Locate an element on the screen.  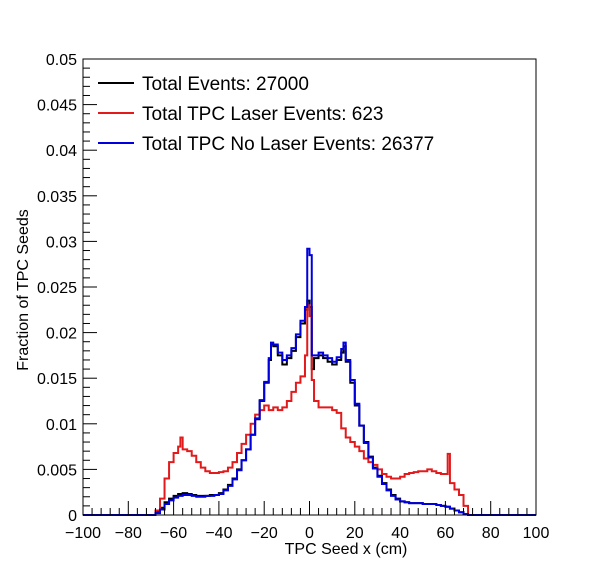
y-tick-label: 0.02 is located at coordinates (61, 334).